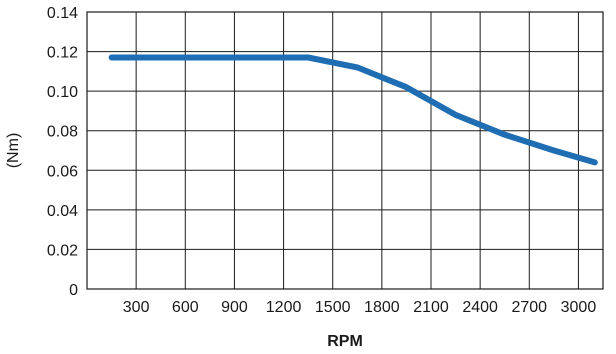  What do you see at coordinates (529, 307) in the screenshot?
I see `x-tick-label: 2700` at bounding box center [529, 307].